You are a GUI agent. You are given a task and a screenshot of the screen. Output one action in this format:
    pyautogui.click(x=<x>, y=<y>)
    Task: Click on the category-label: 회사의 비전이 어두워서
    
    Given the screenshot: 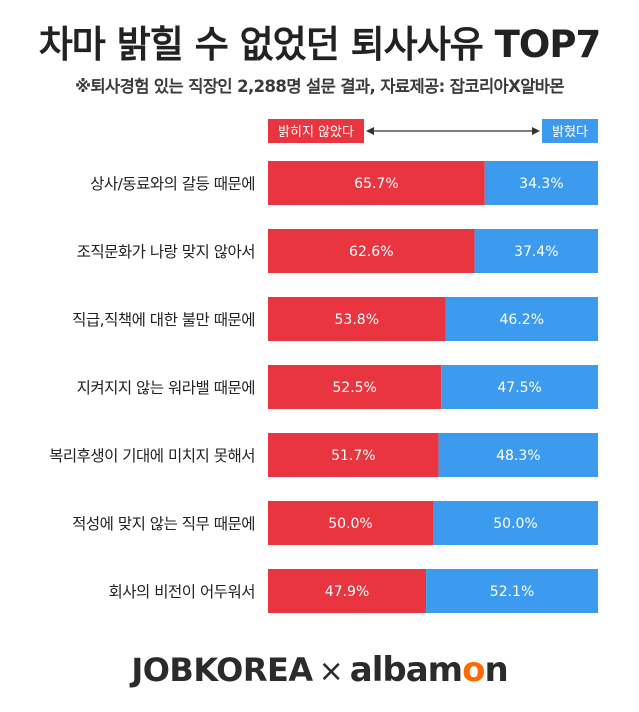 What is the action you would take?
    pyautogui.click(x=182, y=592)
    